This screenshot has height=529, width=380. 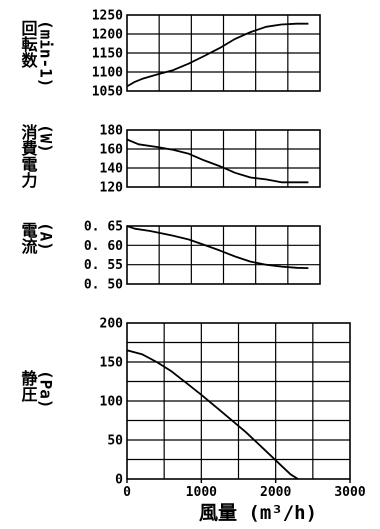 I want to click on pressure-xtick-label: 3000, so click(x=349, y=492).